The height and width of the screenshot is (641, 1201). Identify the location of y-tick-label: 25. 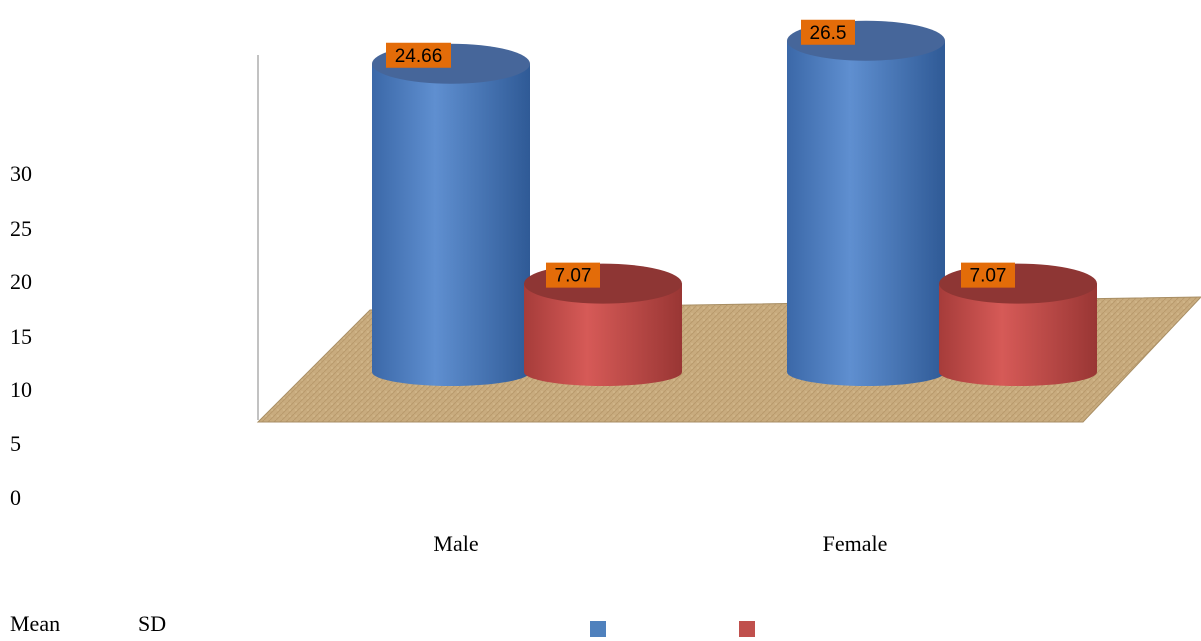
(21, 228).